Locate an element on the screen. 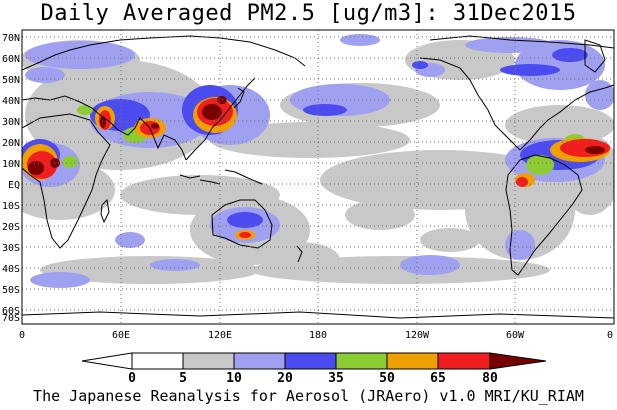  lat-label: 50S is located at coordinates (11, 290).